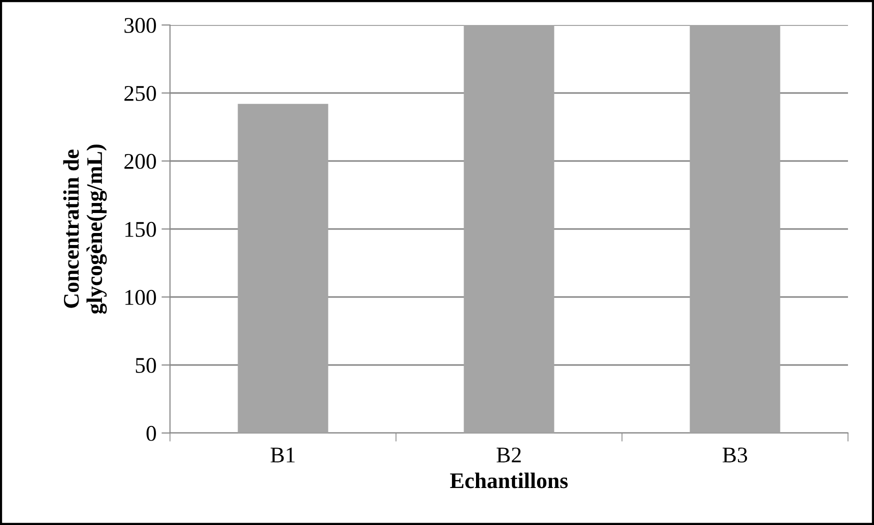  Describe the element at coordinates (509, 480) in the screenshot. I see `x-axis-title: Echantillons` at that location.